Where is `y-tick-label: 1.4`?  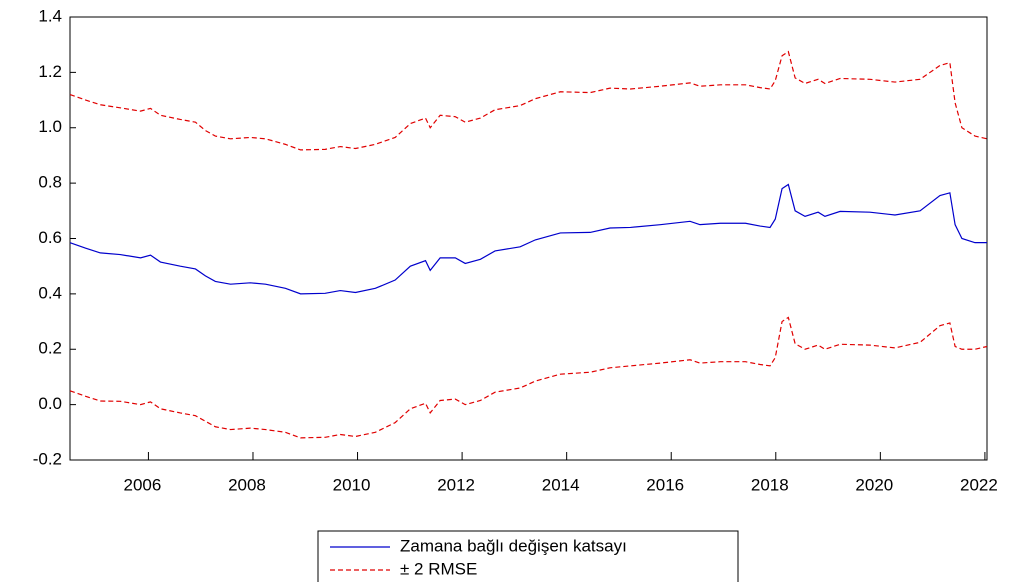 y-tick-label: 1.4 is located at coordinates (50, 15).